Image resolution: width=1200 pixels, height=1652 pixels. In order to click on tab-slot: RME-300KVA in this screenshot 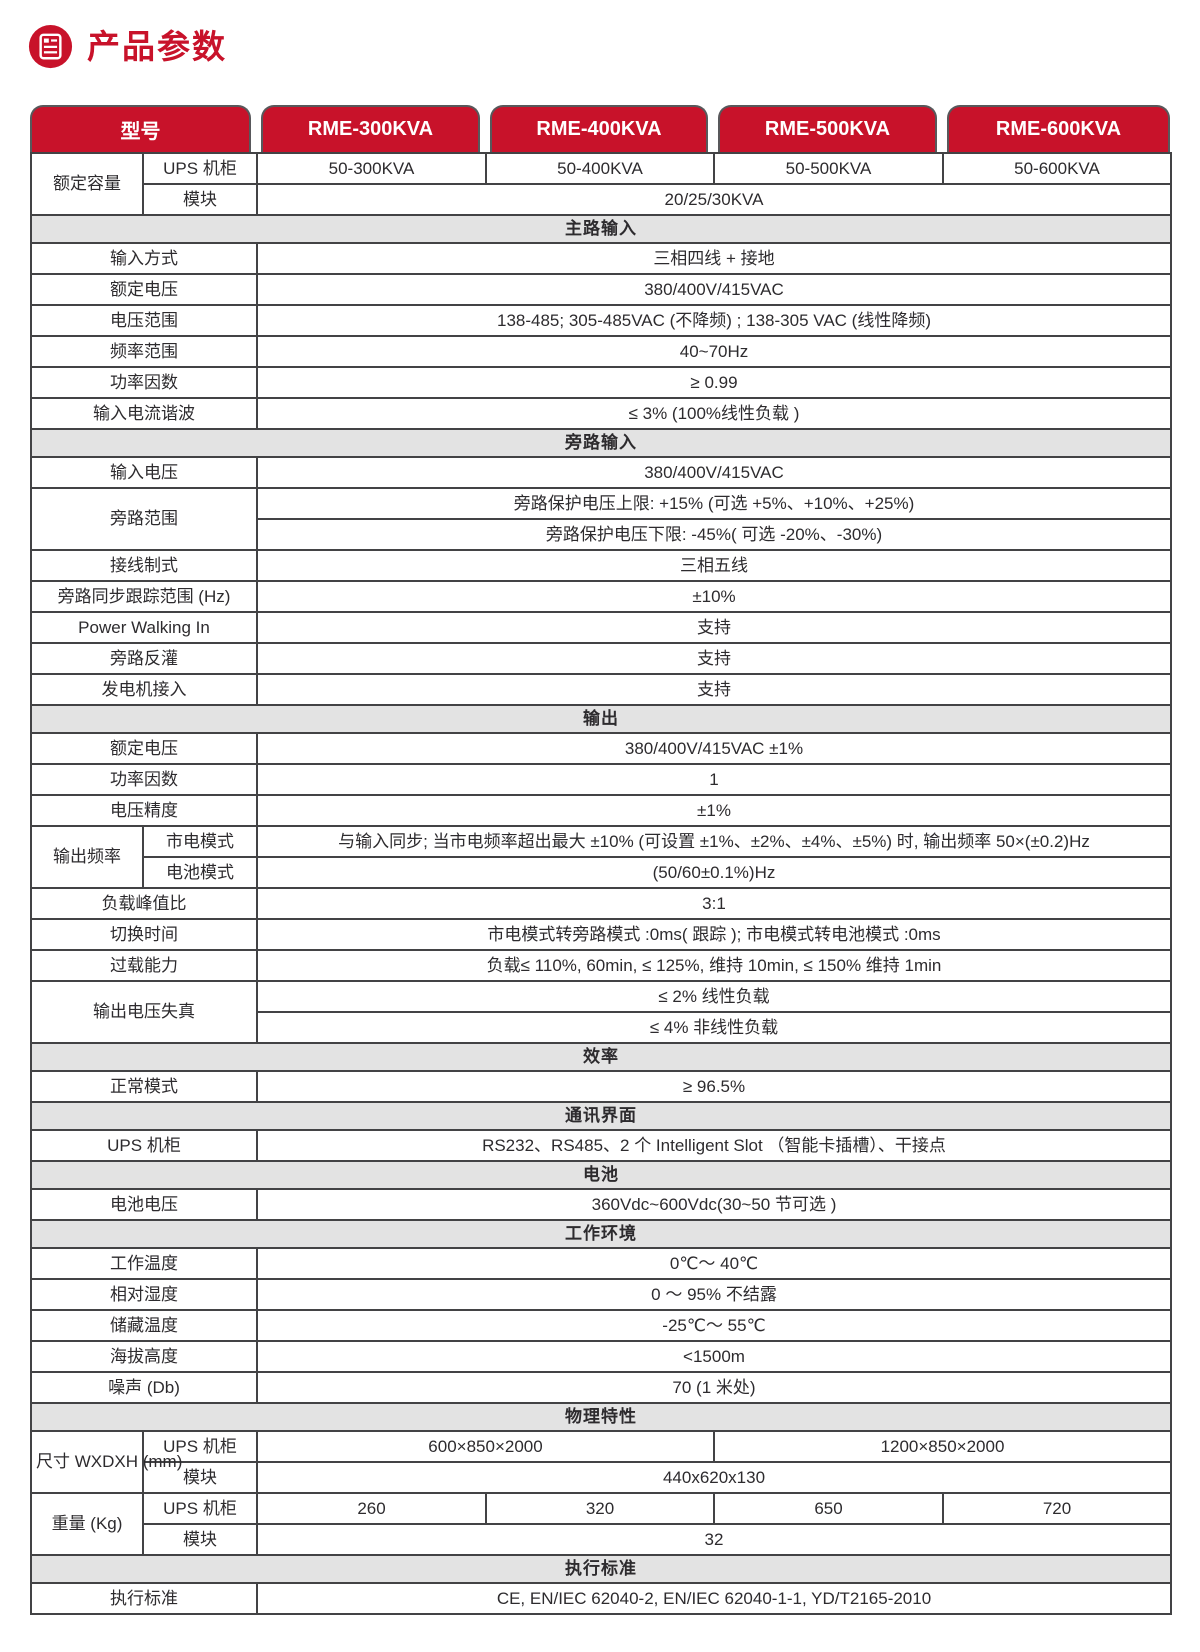, I will do `click(370, 128)`.